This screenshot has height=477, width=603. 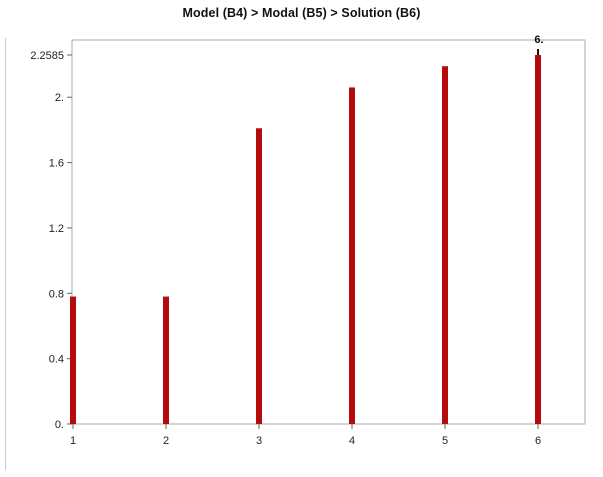 What do you see at coordinates (301, 13) in the screenshot?
I see `chart-title: Model (B4) > Modal (B5) > Solution (B6)` at bounding box center [301, 13].